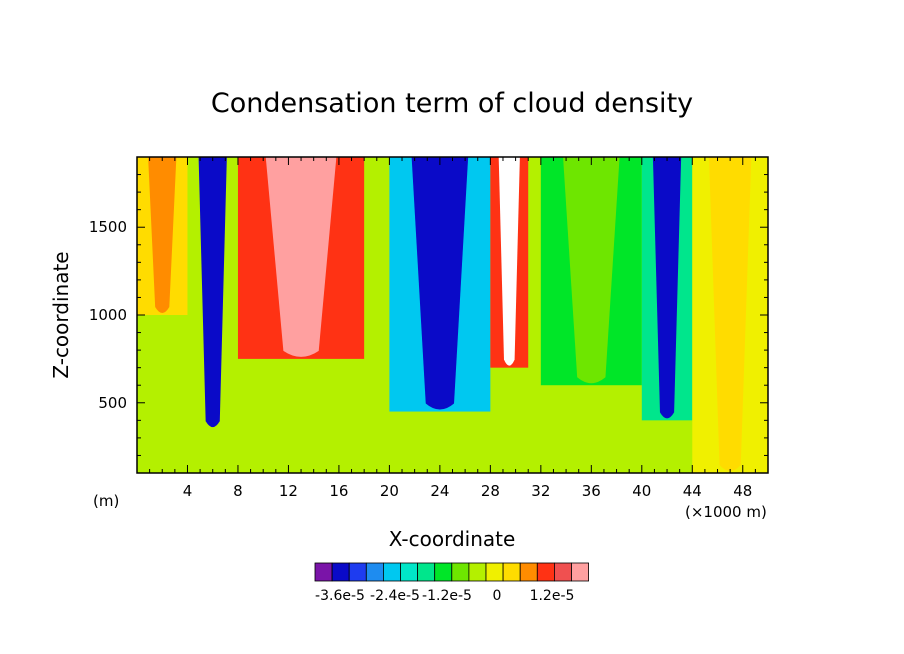  Describe the element at coordinates (447, 596) in the screenshot. I see `colorbar-label: -1.2e-5` at that location.